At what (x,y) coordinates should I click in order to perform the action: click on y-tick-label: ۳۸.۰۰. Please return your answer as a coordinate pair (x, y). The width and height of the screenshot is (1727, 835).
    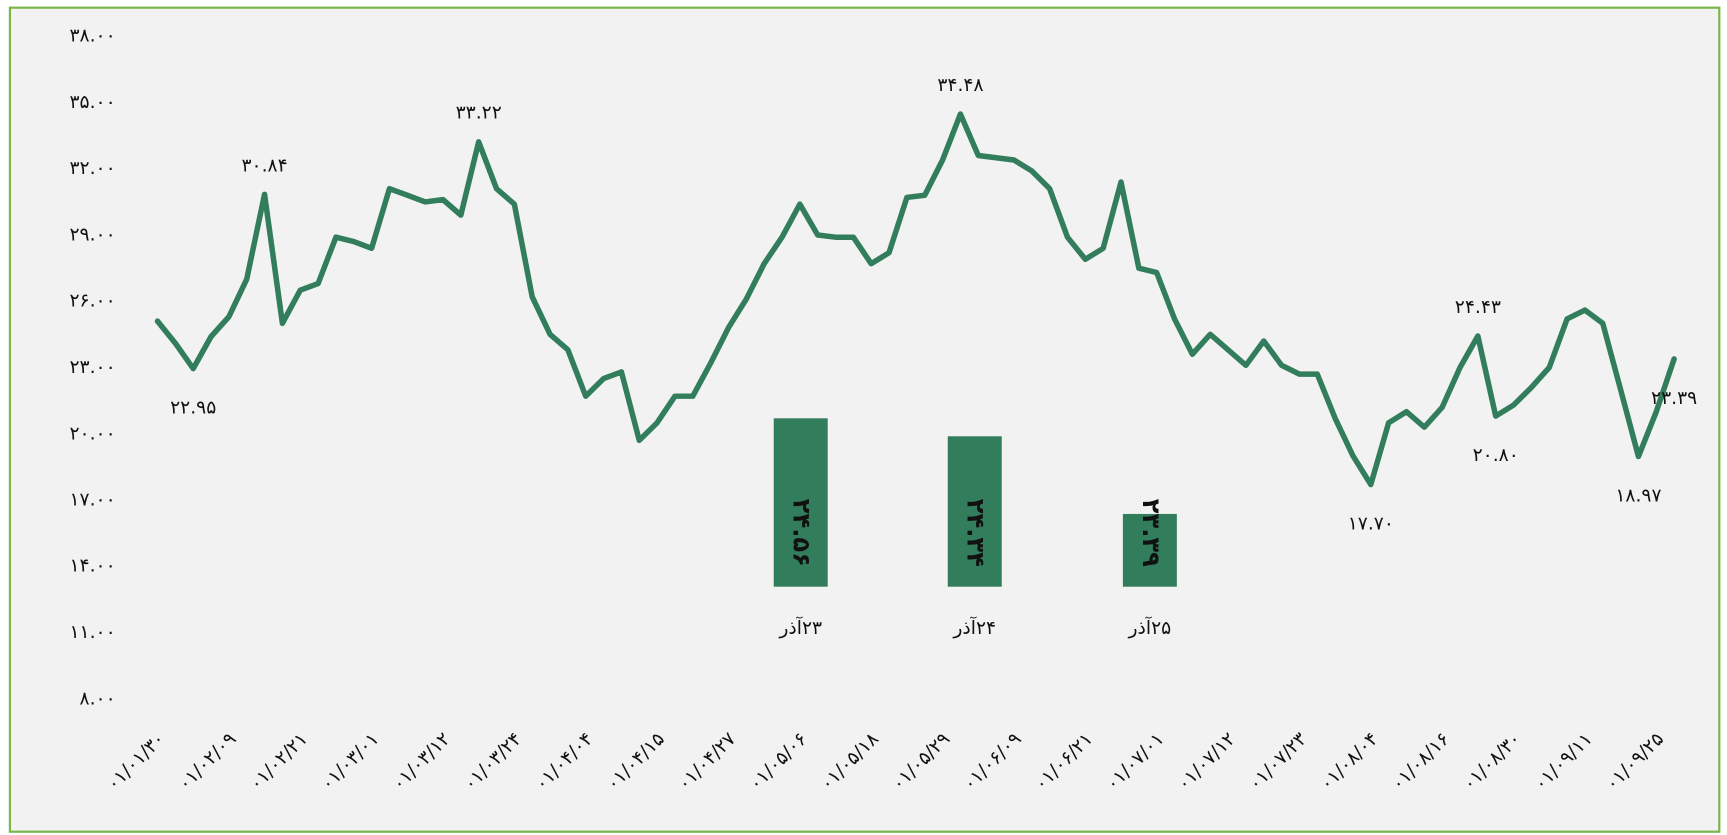
    Looking at the image, I should click on (92, 36).